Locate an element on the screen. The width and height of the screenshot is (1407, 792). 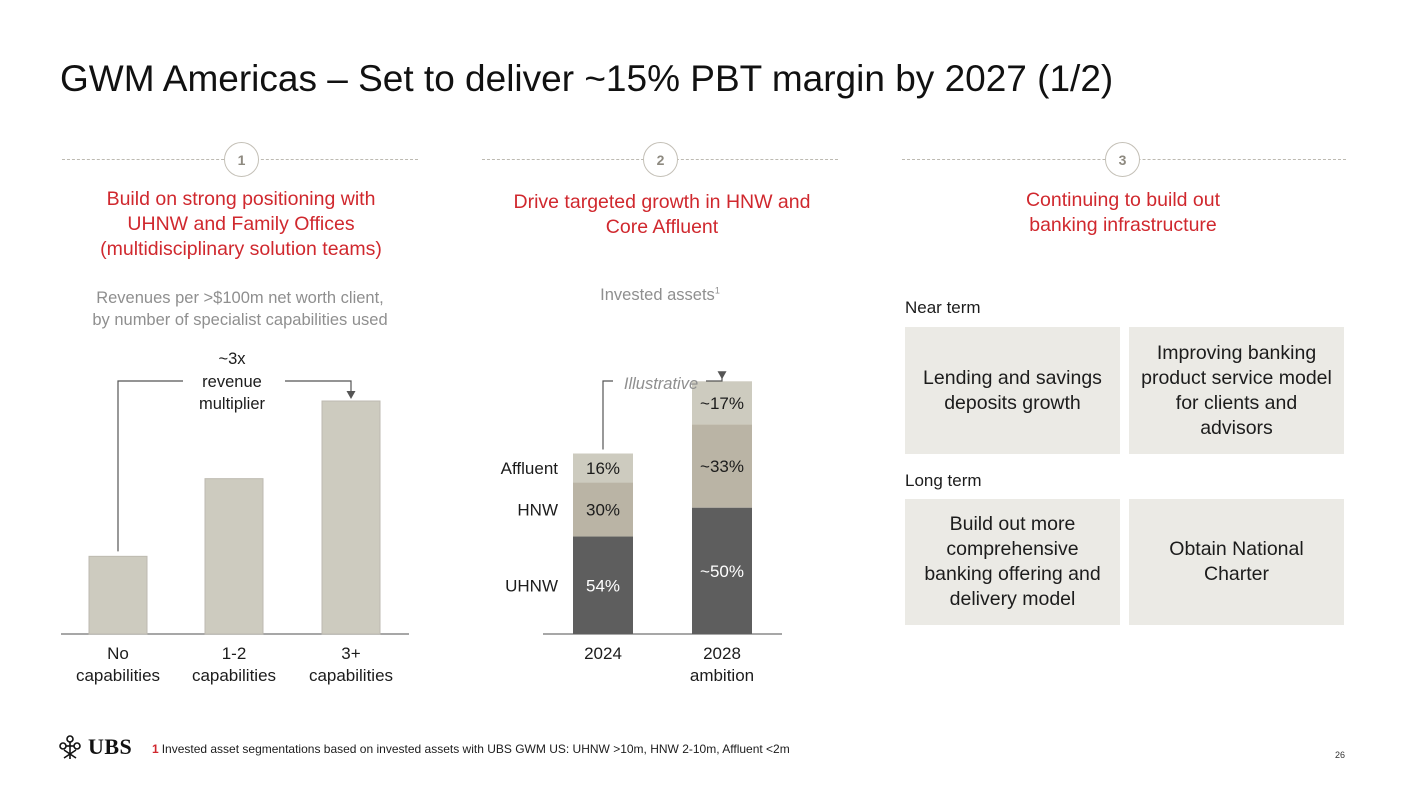
chart-1-annotation-bracket-right is located at coordinates (318, 386).